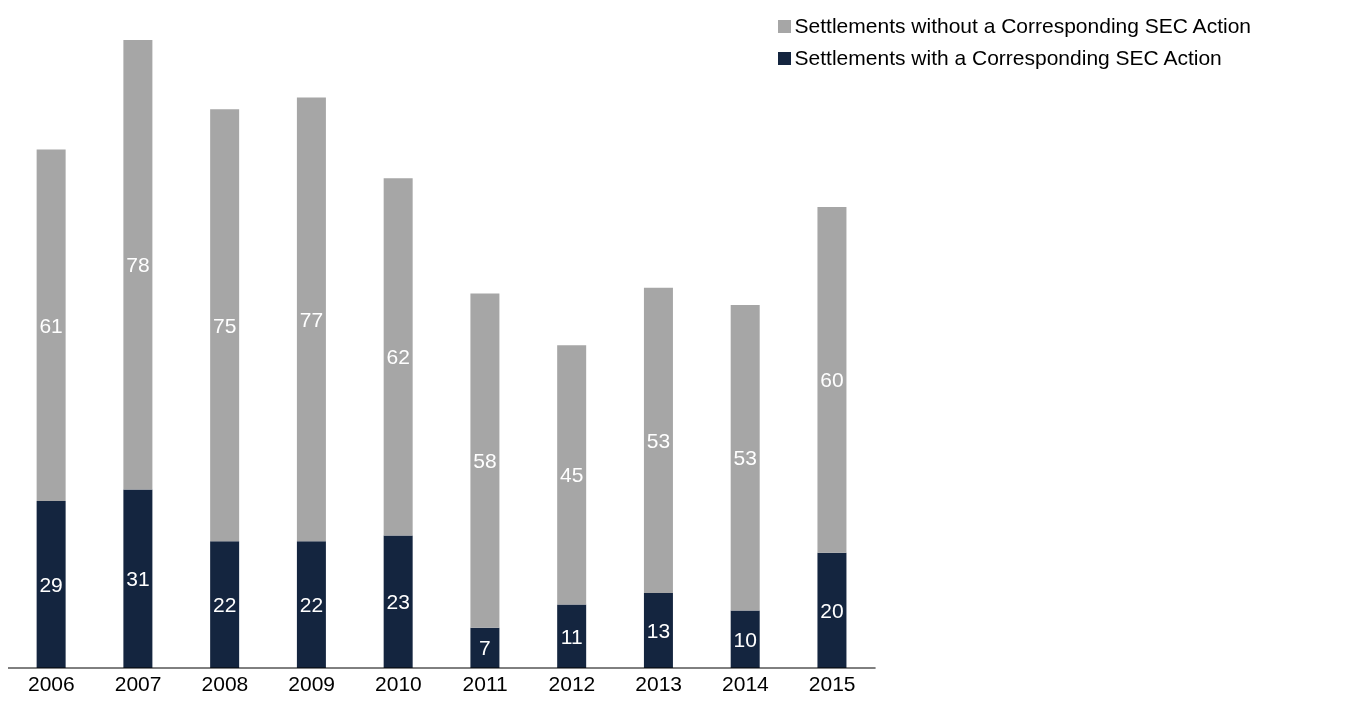 The width and height of the screenshot is (1349, 706). What do you see at coordinates (398, 683) in the screenshot?
I see `x-tick-label: 2010` at bounding box center [398, 683].